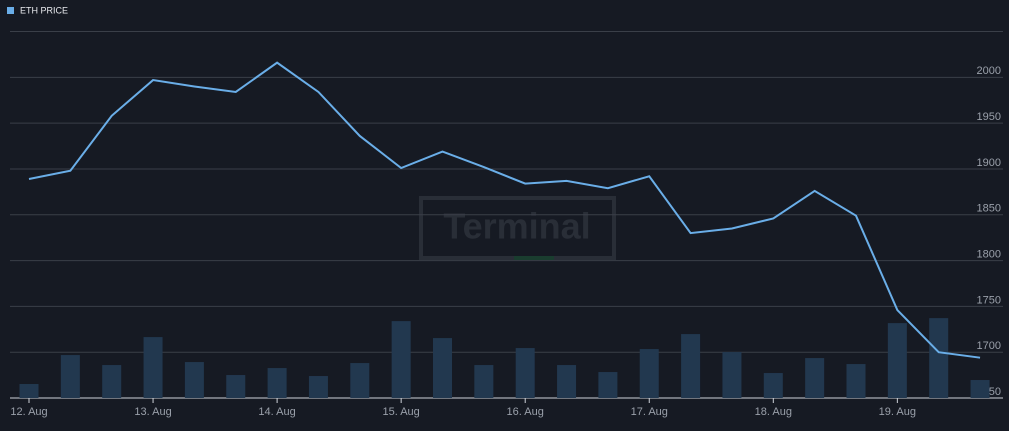 The width and height of the screenshot is (1009, 431). Describe the element at coordinates (897, 412) in the screenshot. I see `x-tick-label: 19. Aug` at that location.